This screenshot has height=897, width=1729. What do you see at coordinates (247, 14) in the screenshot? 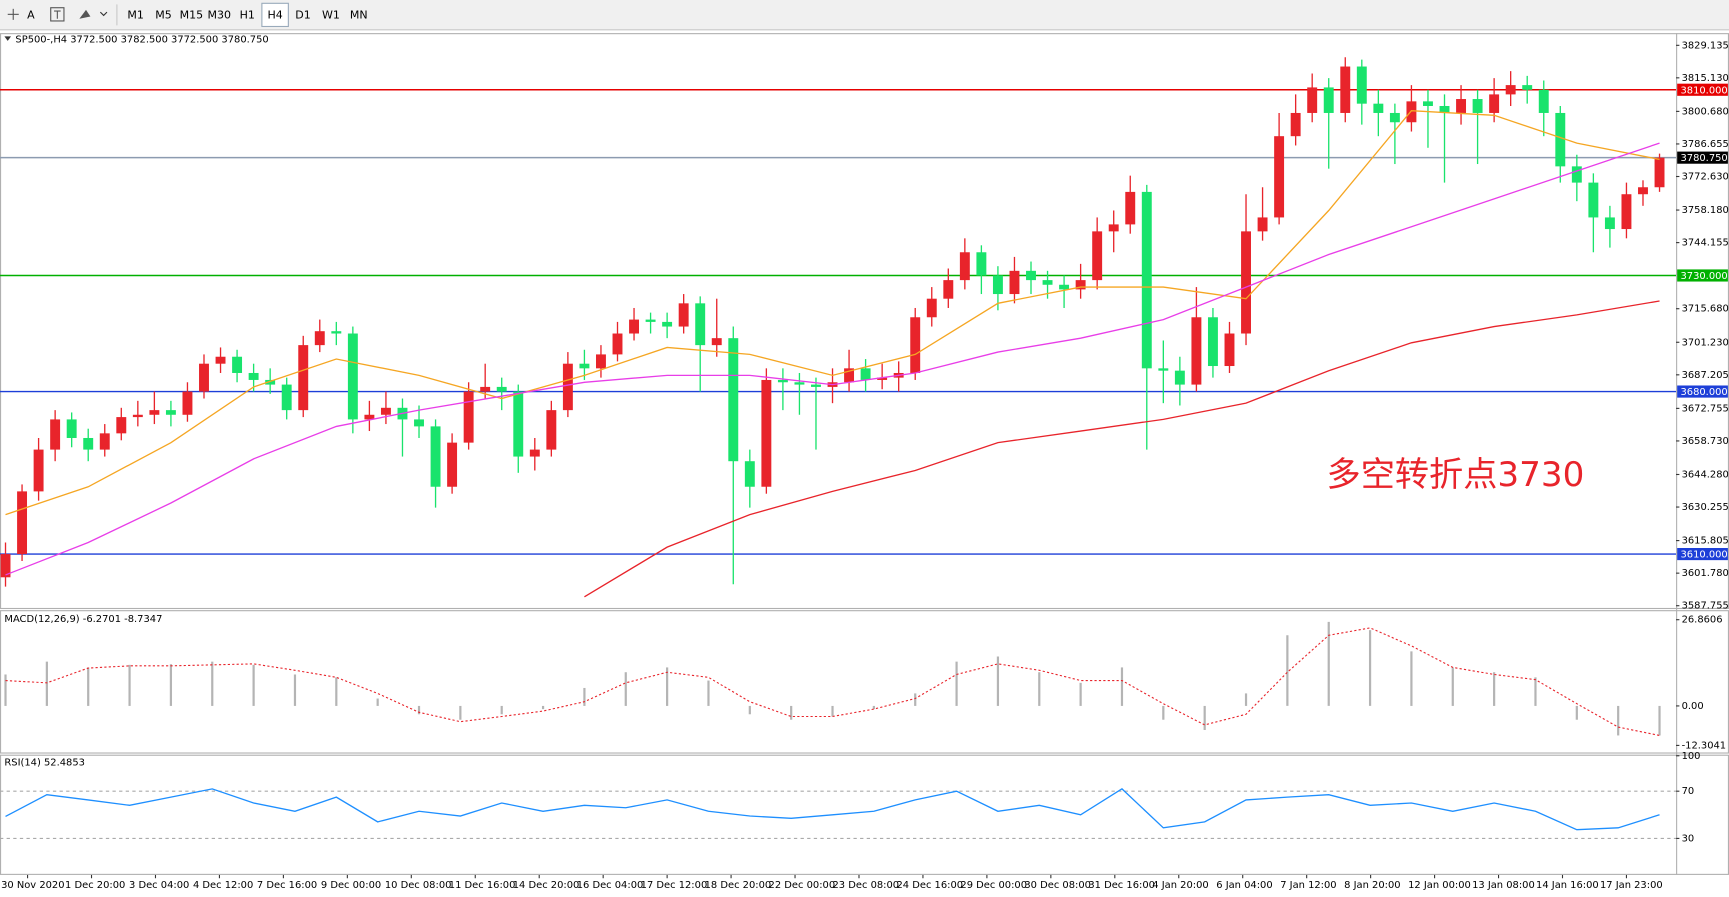
I see `timeframe-button: H1` at bounding box center [247, 14].